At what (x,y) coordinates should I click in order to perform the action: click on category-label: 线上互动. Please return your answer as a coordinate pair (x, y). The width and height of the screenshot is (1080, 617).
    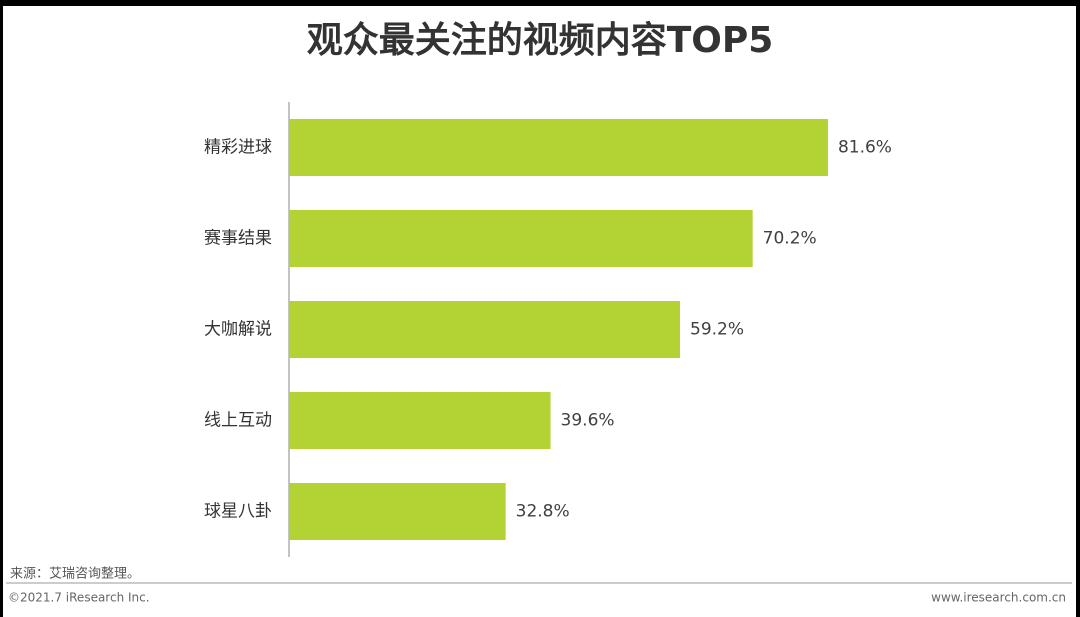
    Looking at the image, I should click on (238, 421).